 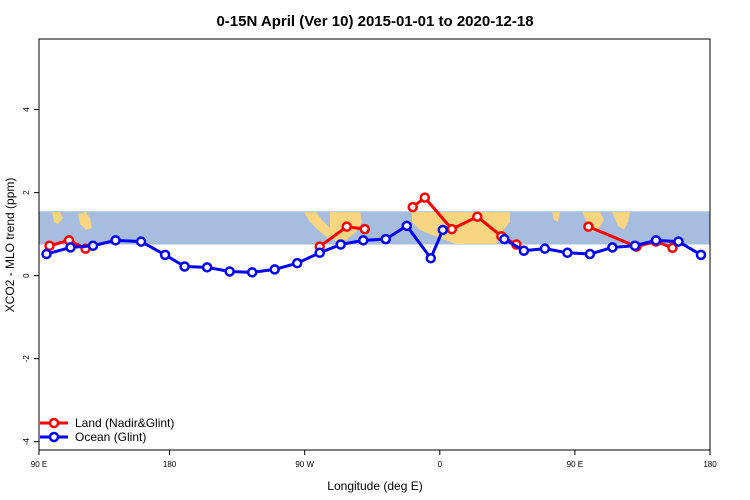 What do you see at coordinates (461, 228) in the screenshot?
I see `land-africa` at bounding box center [461, 228].